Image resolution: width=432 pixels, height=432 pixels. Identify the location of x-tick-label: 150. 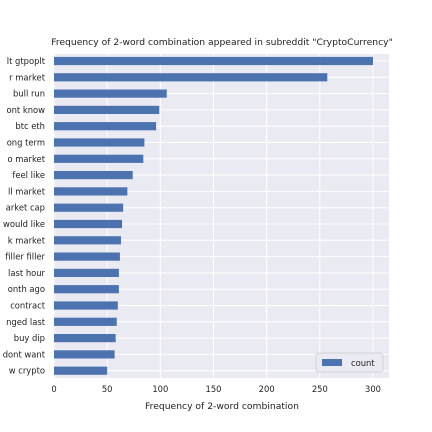
(214, 389).